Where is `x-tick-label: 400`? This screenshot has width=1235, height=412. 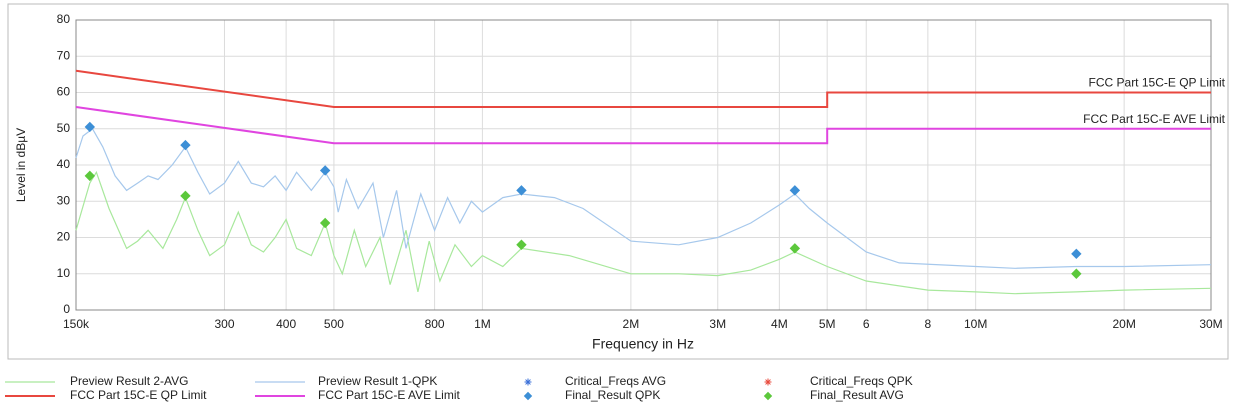
x-tick-label: 400 is located at coordinates (286, 324).